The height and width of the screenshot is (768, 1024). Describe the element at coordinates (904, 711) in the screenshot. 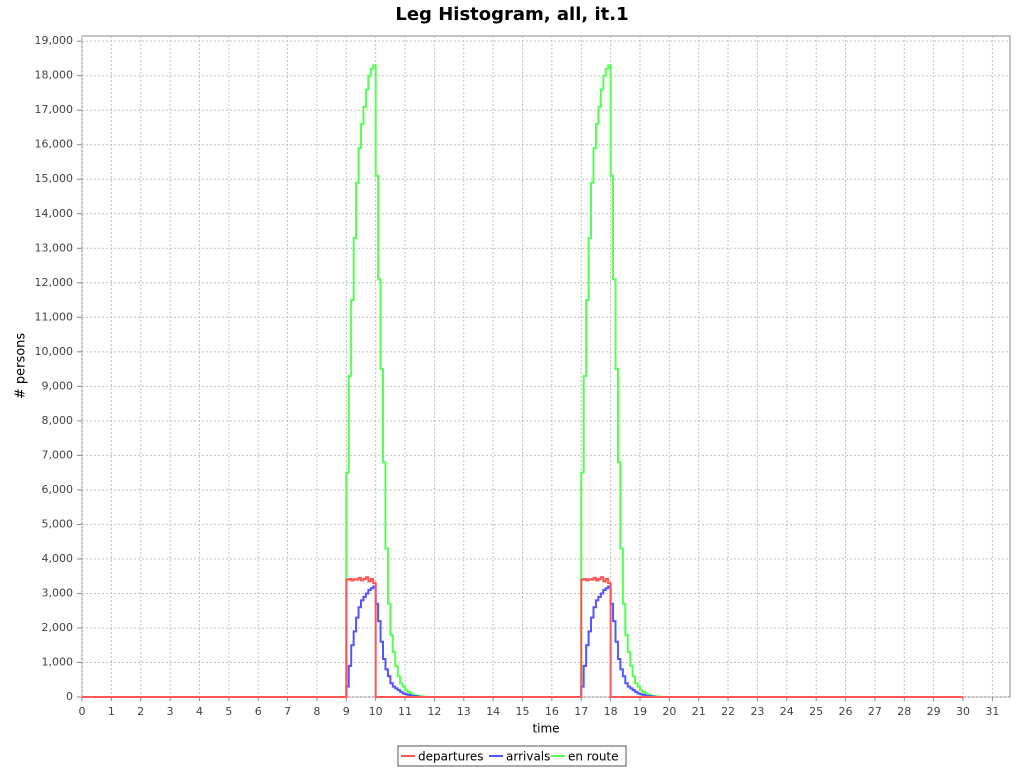

I see `x-tick-label: 28` at that location.